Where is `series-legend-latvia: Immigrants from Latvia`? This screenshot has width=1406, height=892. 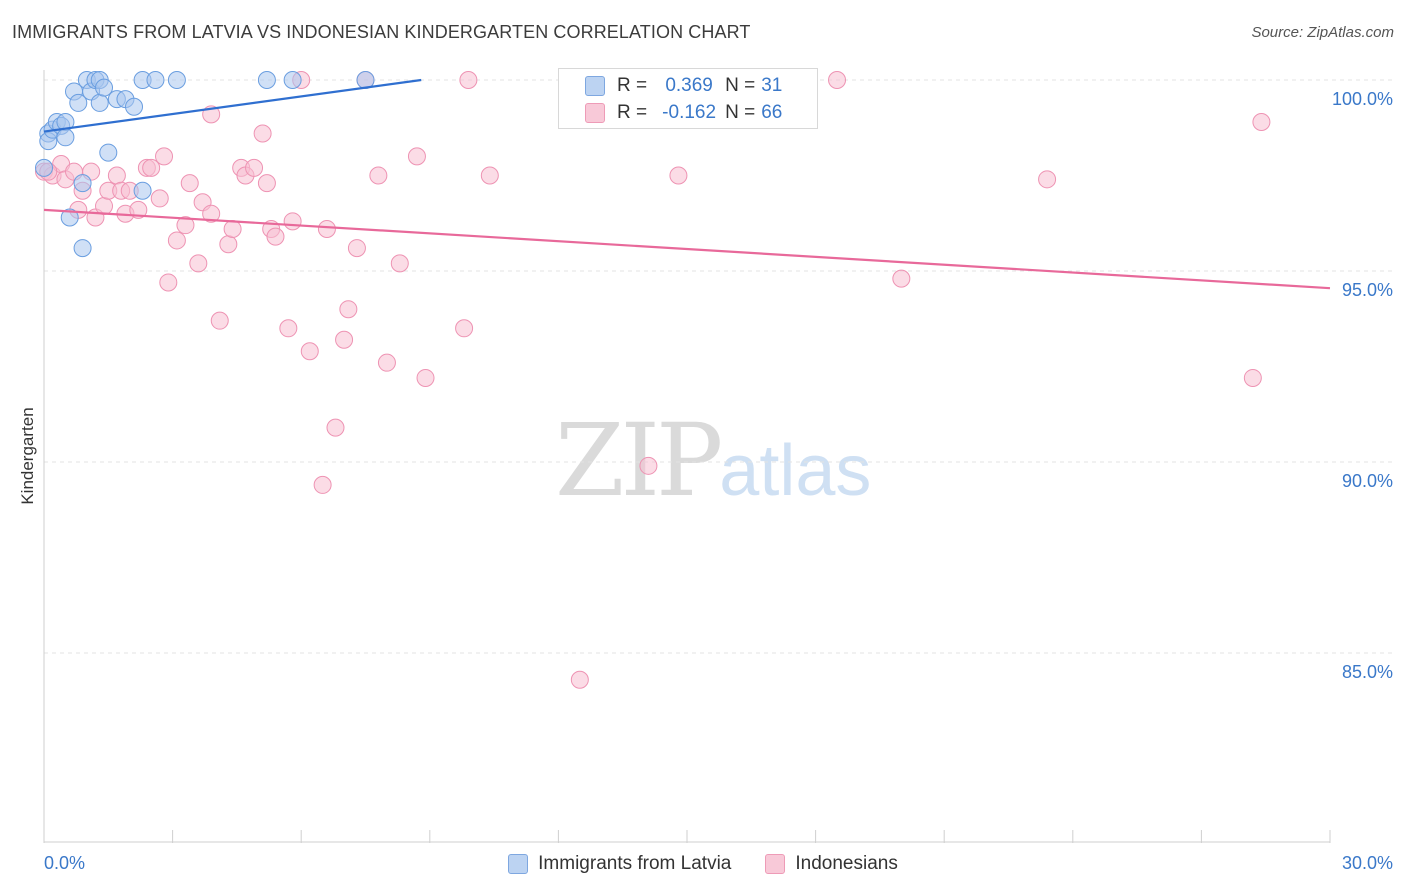
series-legend-latvia: Immigrants from Latvia is located at coordinates (619, 864).